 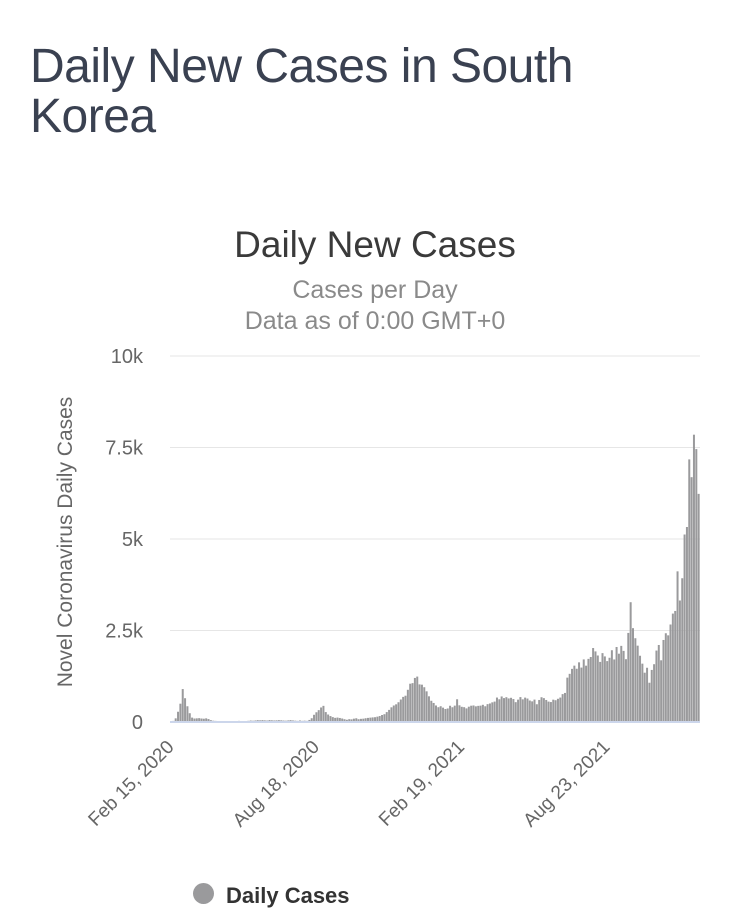 What do you see at coordinates (124, 449) in the screenshot?
I see `y-tick-label: 7.5k` at bounding box center [124, 449].